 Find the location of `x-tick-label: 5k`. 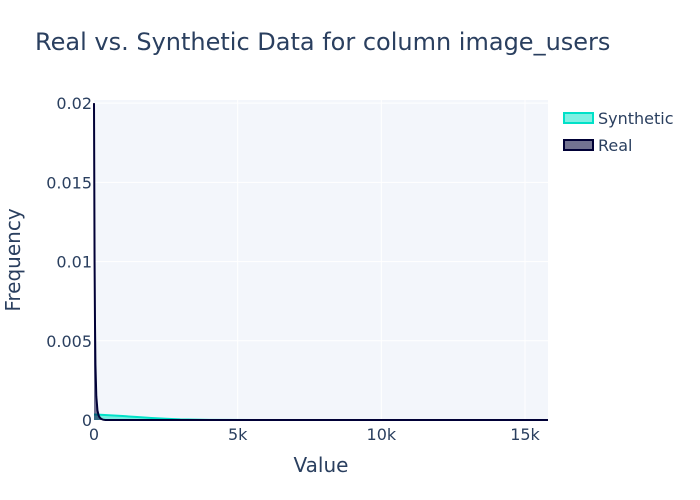

x-tick-label: 5k is located at coordinates (238, 434).